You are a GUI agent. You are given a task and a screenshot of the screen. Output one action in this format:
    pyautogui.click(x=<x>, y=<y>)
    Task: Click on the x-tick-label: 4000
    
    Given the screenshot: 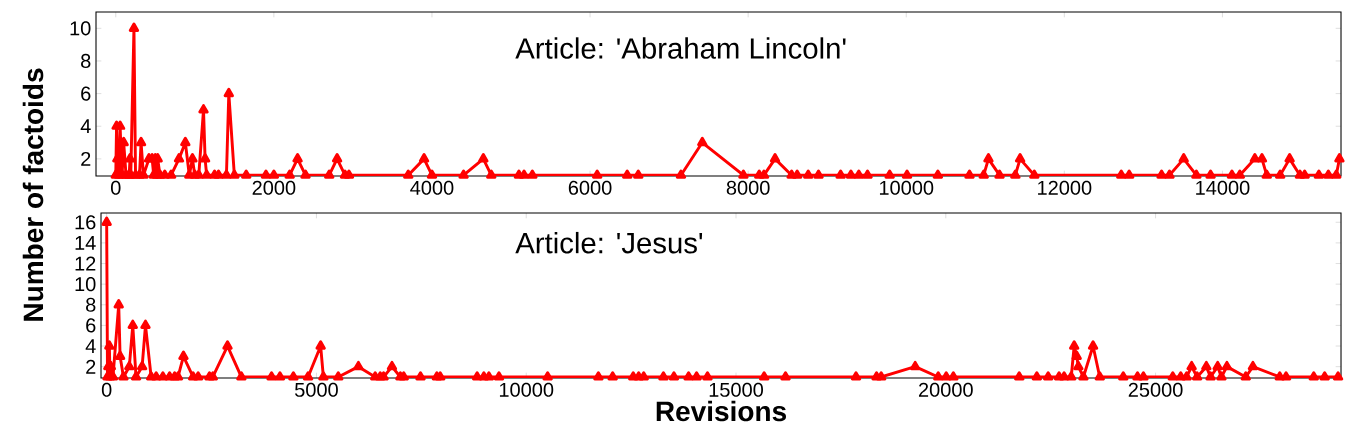 What is the action you would take?
    pyautogui.click(x=432, y=187)
    